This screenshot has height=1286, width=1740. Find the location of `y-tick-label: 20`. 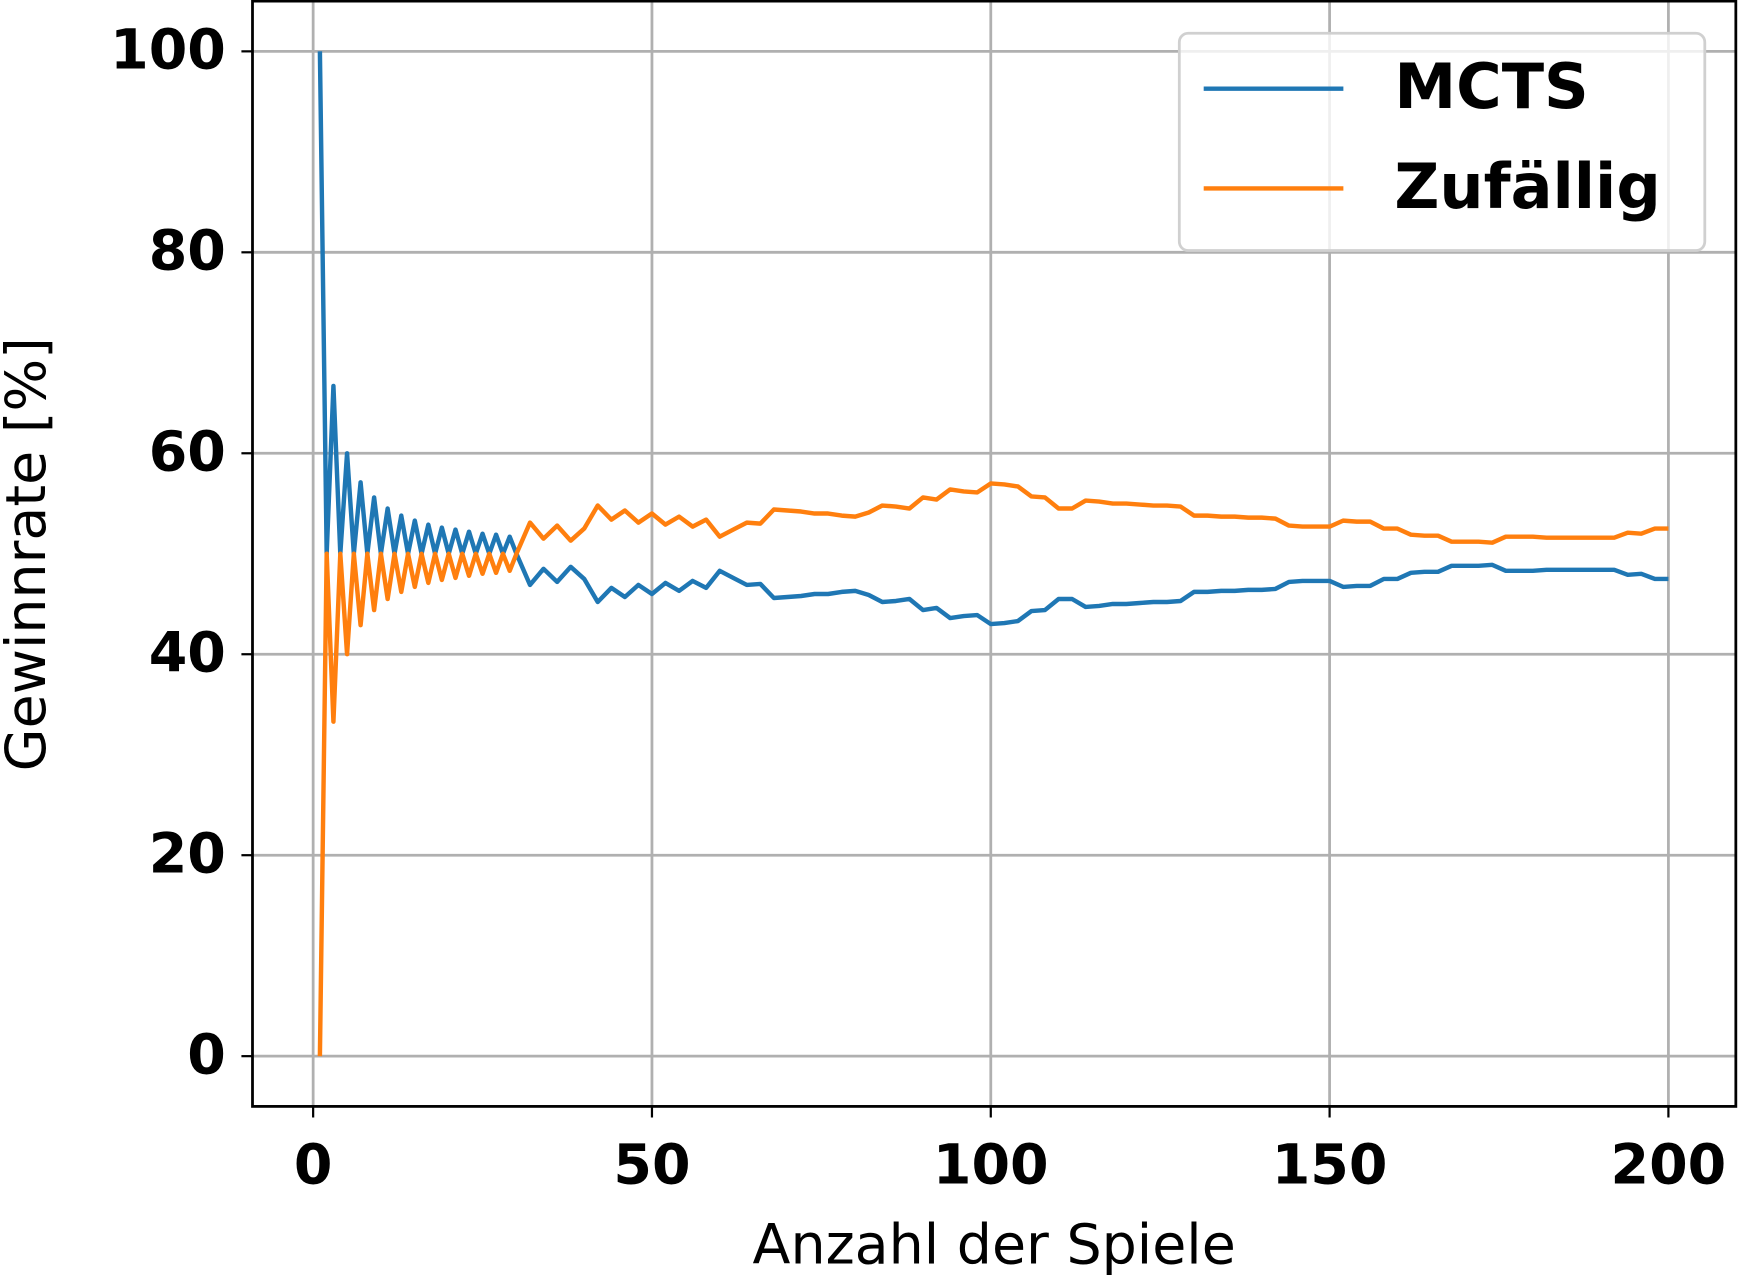

y-tick-label: 20 is located at coordinates (187, 855).